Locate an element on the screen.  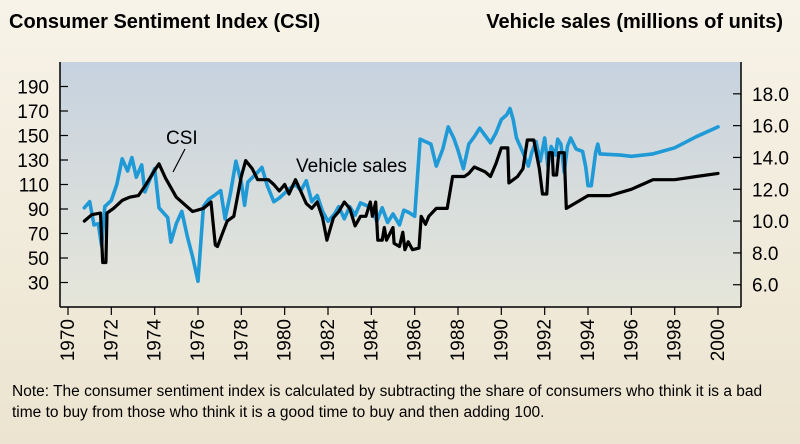
right-axis-title: Vehicle sales (millions of units) is located at coordinates (634, 22).